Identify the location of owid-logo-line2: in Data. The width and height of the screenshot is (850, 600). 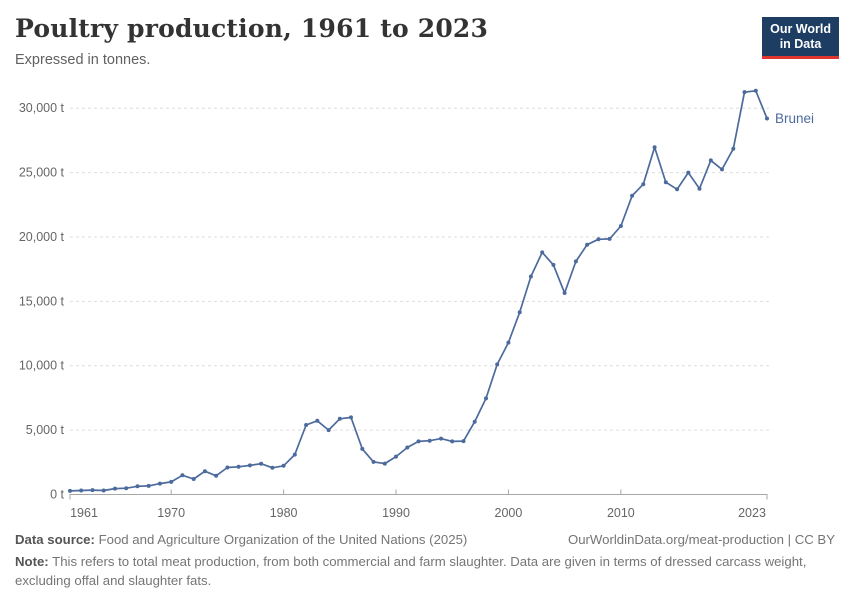
(800, 44).